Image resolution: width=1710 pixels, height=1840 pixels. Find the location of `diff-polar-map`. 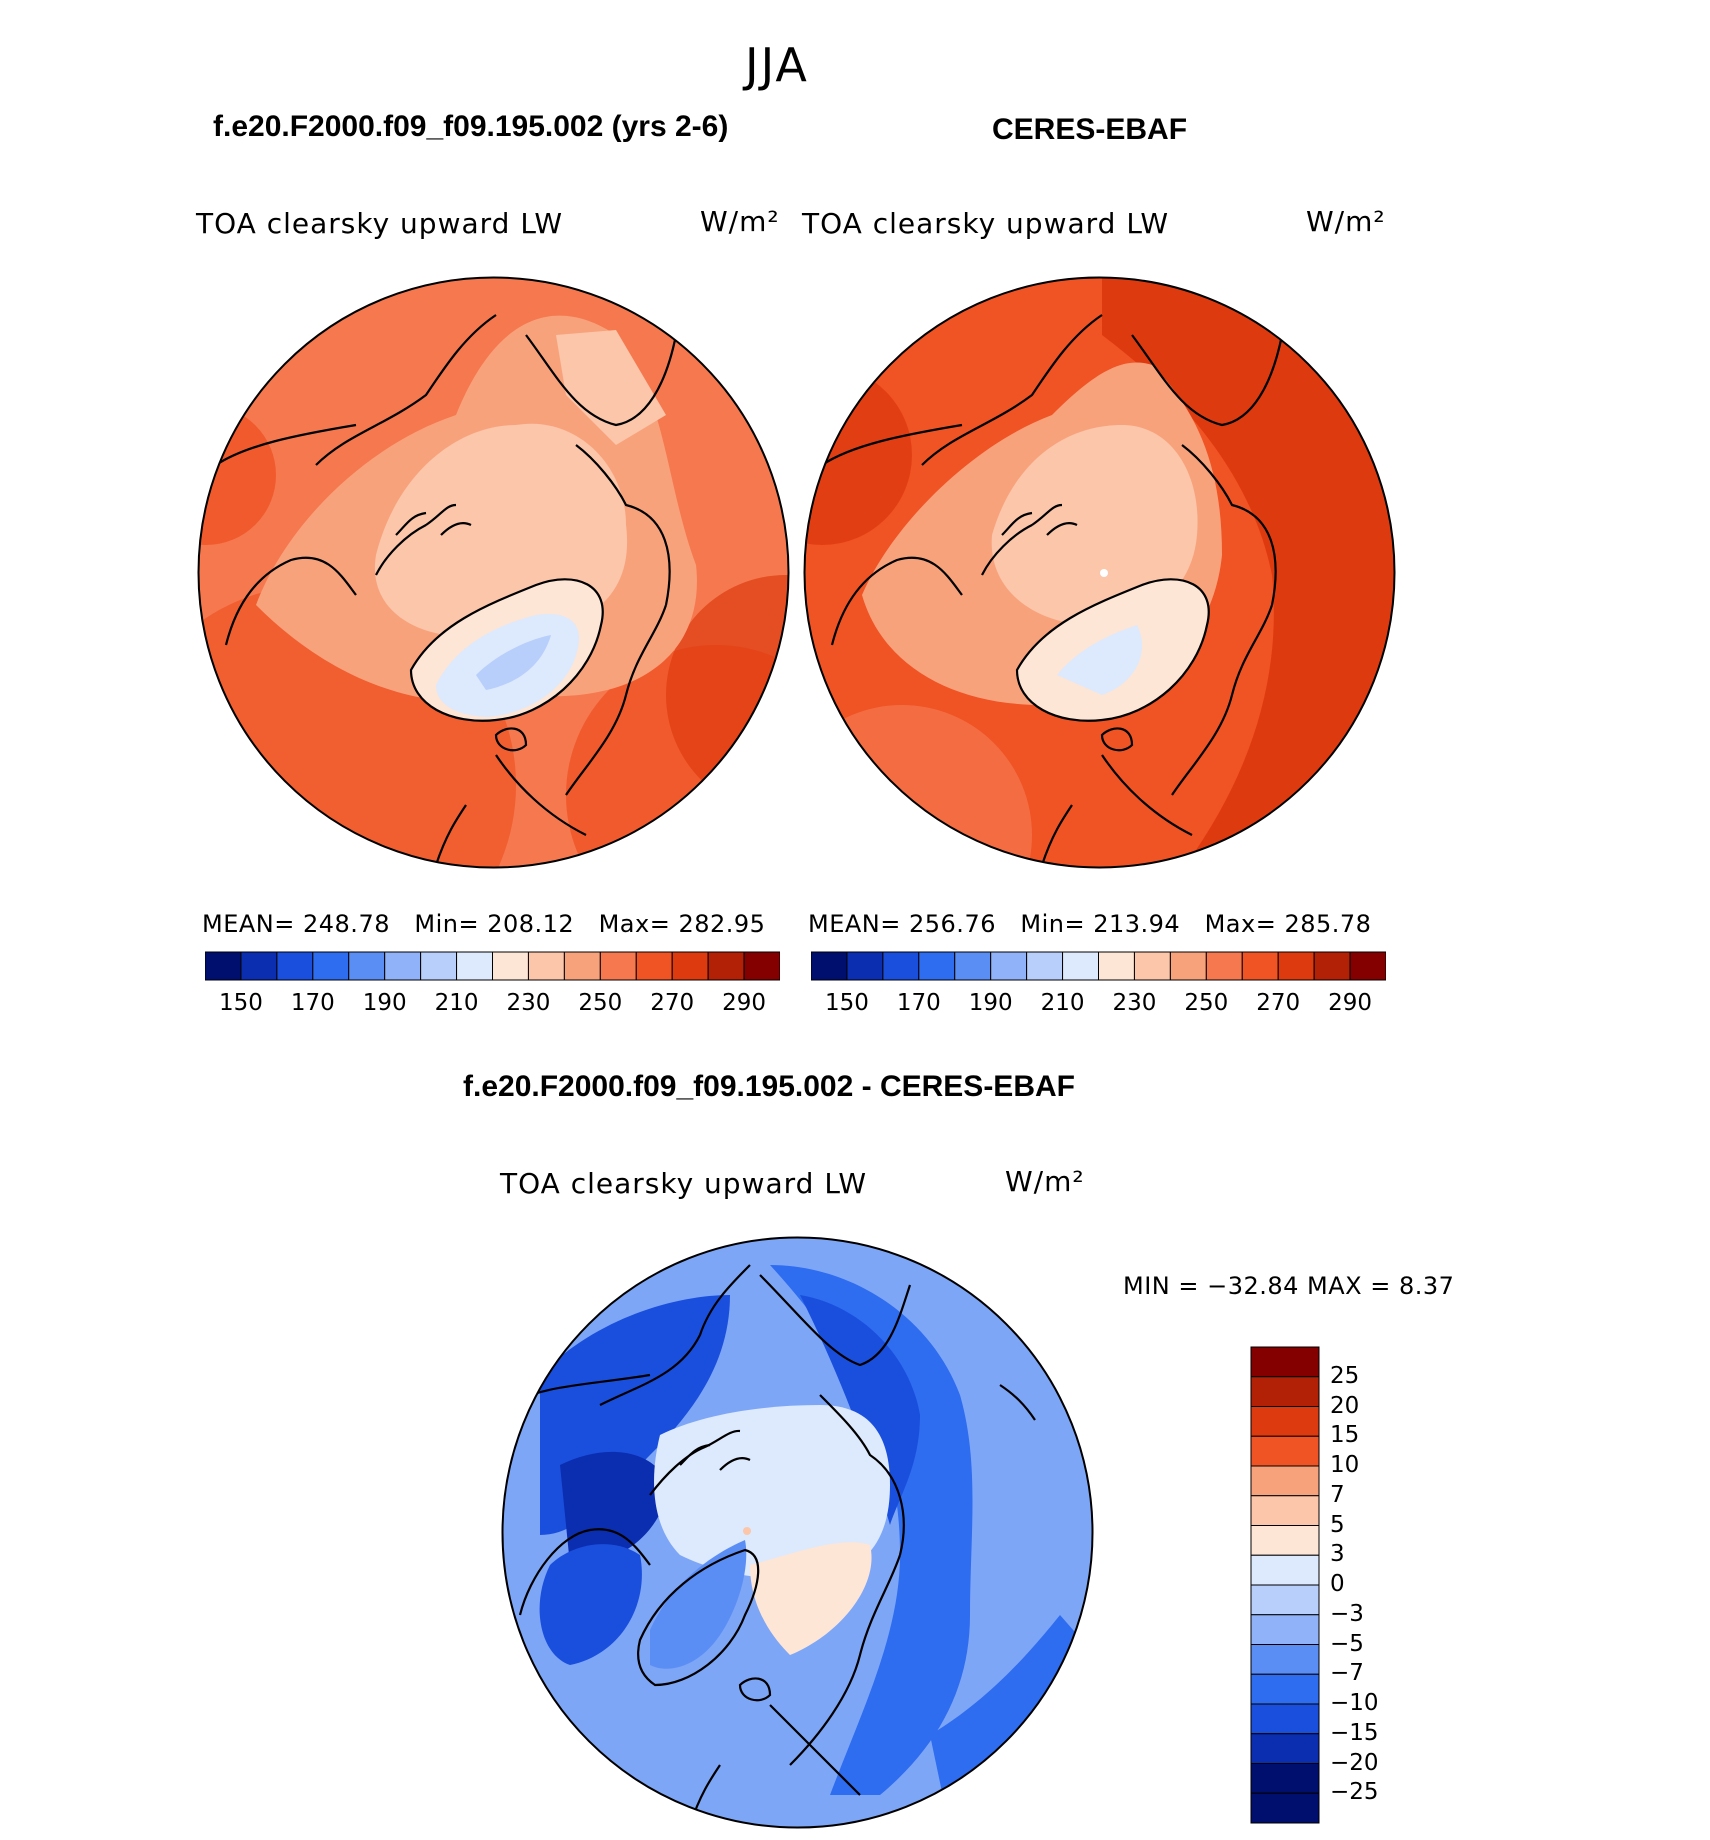

diff-polar-map is located at coordinates (797, 1532).